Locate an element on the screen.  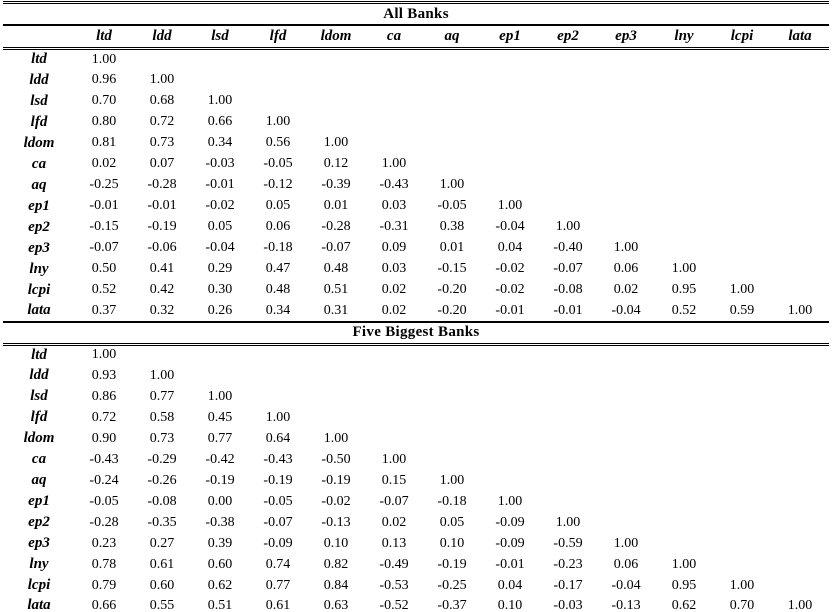
value-cell: -0.15 is located at coordinates (104, 226).